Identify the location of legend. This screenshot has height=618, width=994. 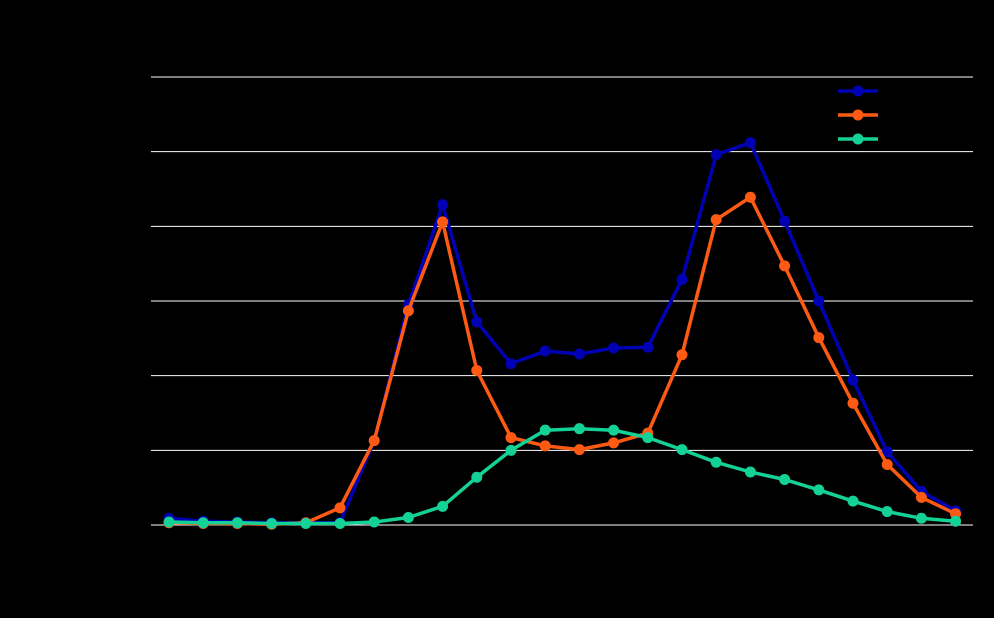
(858, 115).